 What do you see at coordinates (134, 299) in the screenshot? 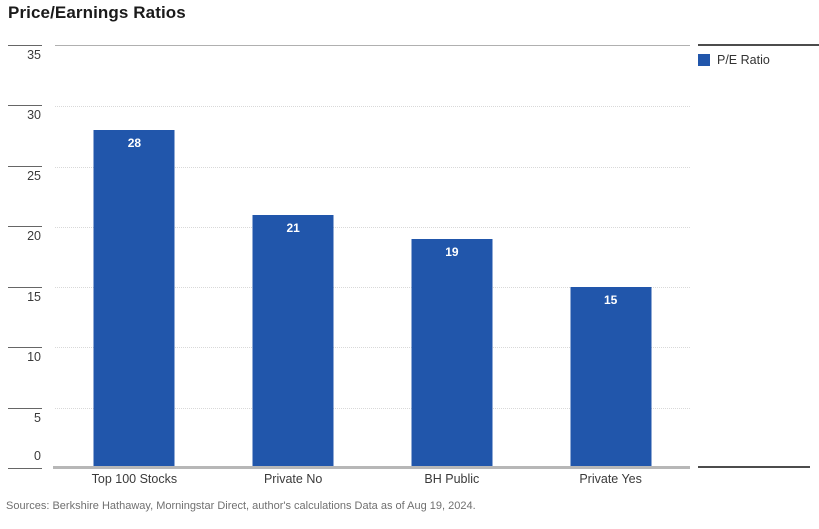
I see `bar-top-100-stocks: 28` at bounding box center [134, 299].